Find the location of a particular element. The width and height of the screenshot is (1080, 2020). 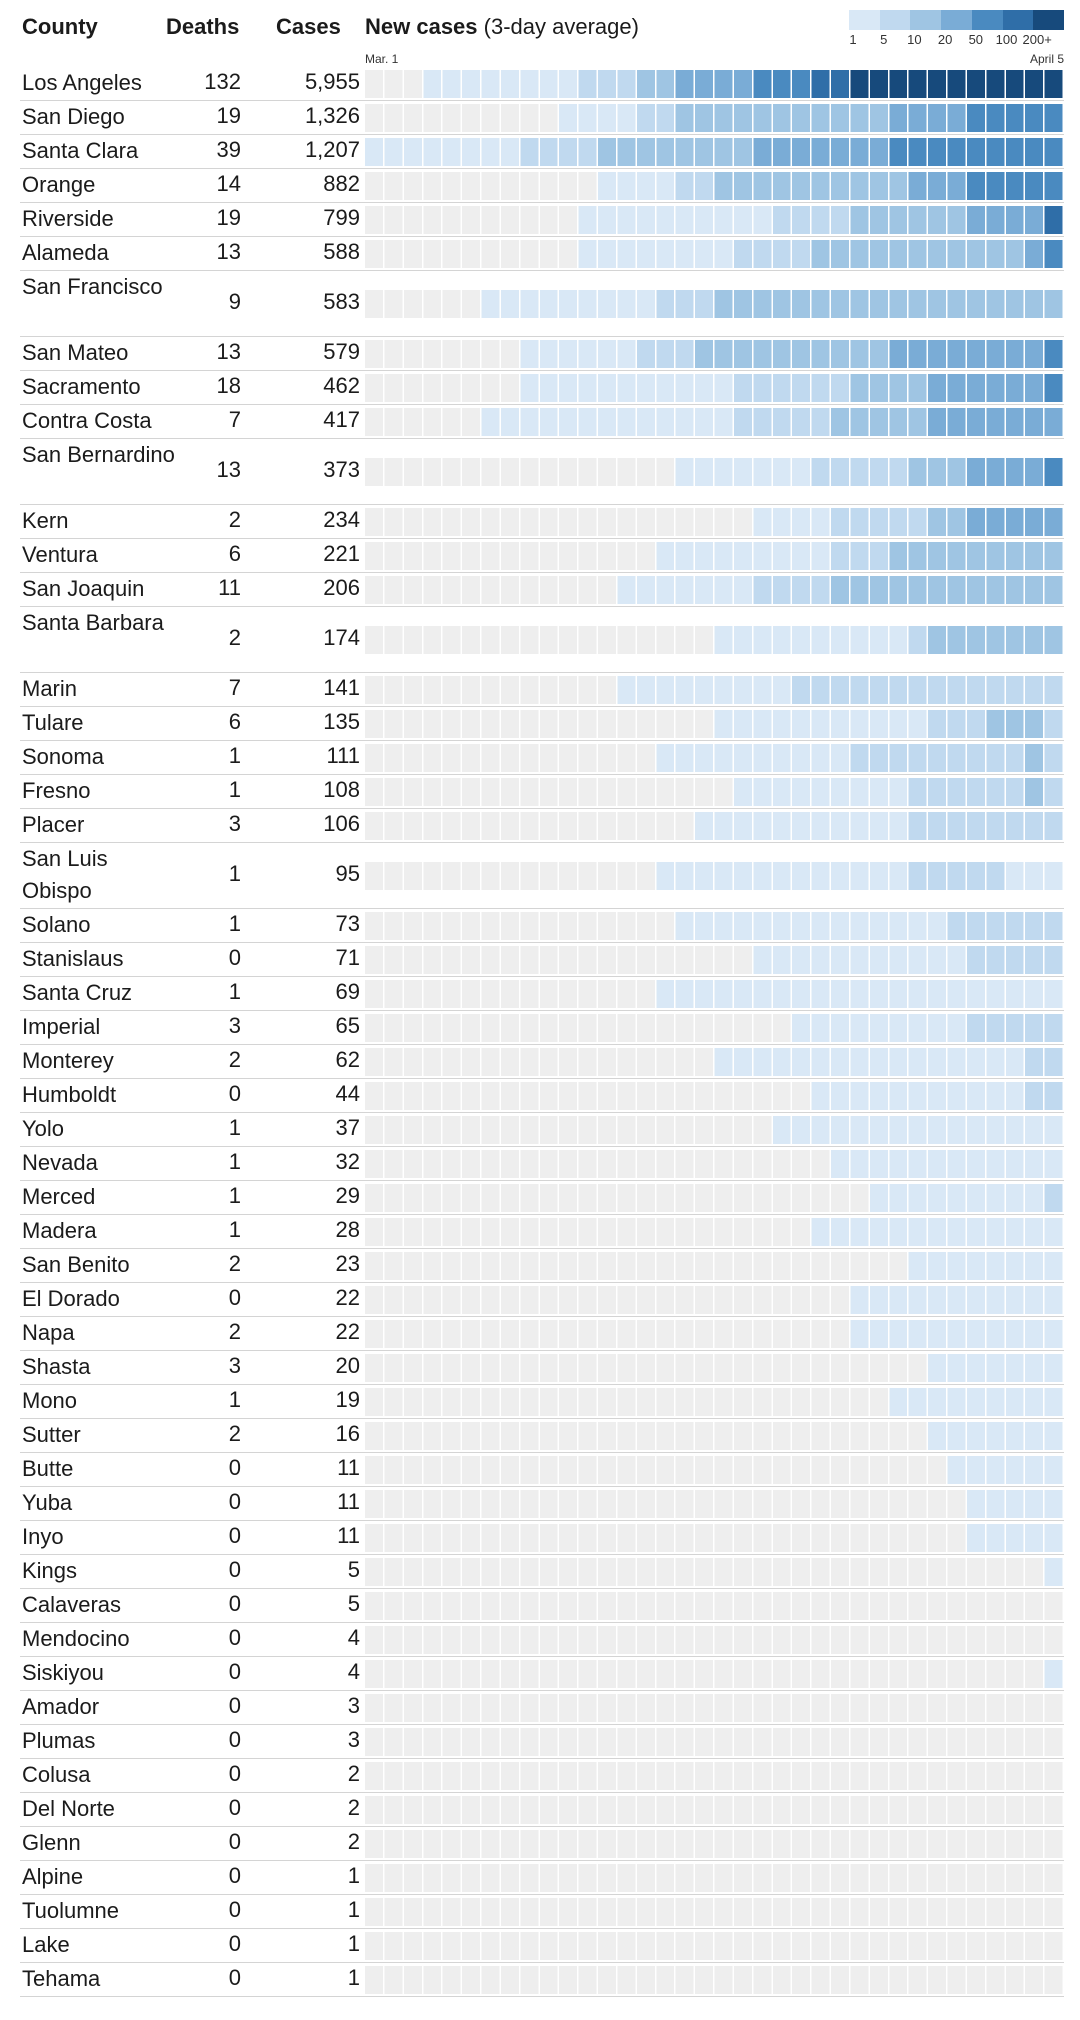

table-row: San Diego 19 1,326 is located at coordinates (542, 118).